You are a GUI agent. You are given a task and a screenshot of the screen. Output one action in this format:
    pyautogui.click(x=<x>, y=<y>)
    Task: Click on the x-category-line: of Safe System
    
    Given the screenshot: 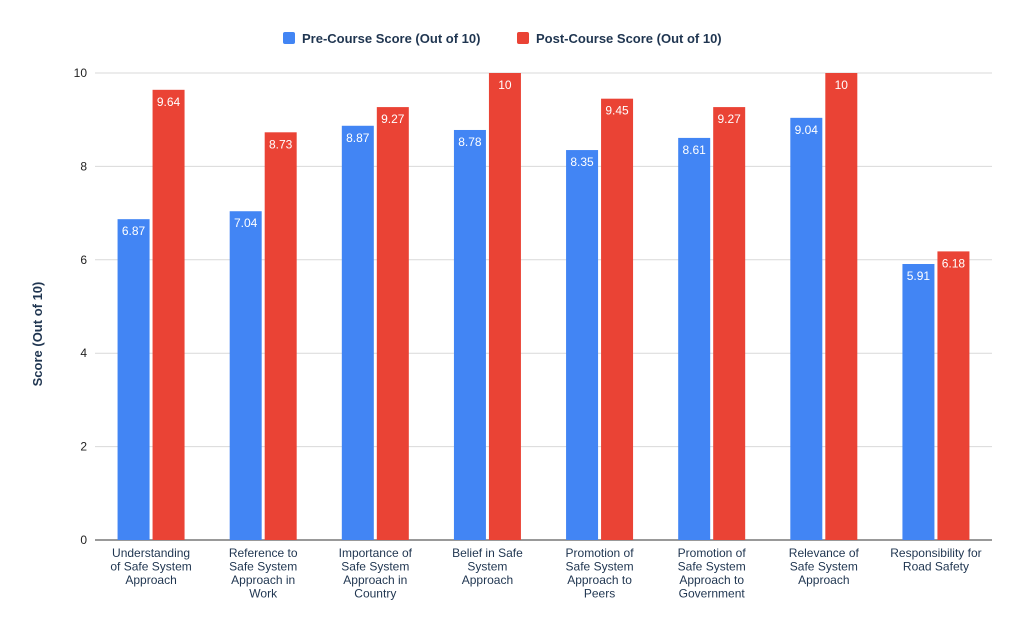 What is the action you would take?
    pyautogui.click(x=150, y=567)
    